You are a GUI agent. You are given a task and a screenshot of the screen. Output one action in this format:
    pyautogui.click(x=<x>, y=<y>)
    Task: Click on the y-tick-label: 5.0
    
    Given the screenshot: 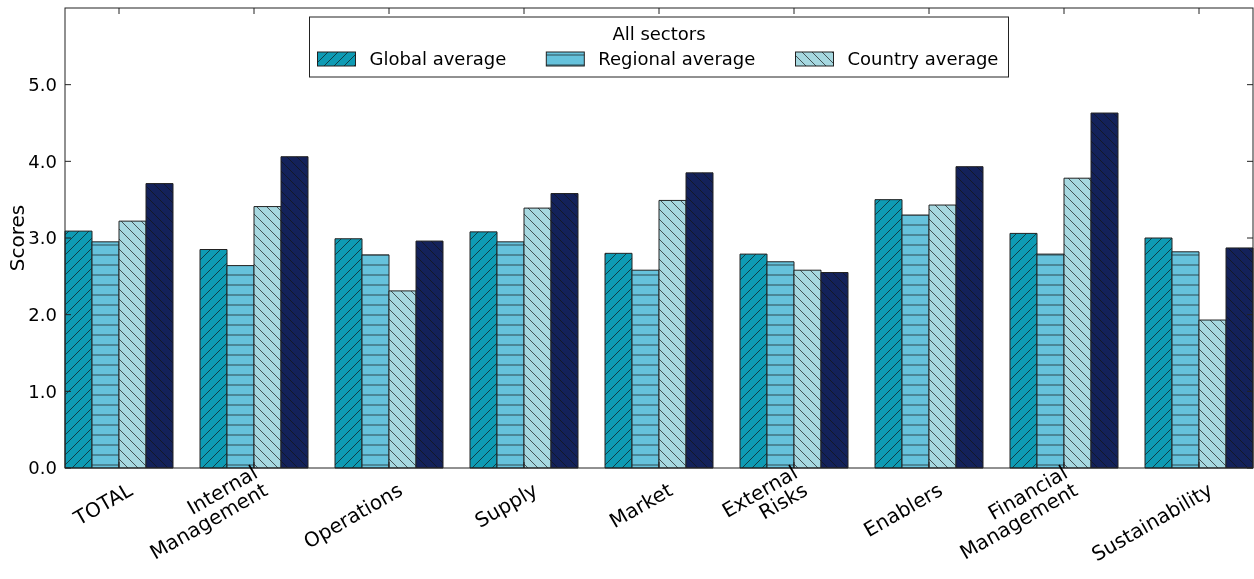 What is the action you would take?
    pyautogui.click(x=42, y=84)
    